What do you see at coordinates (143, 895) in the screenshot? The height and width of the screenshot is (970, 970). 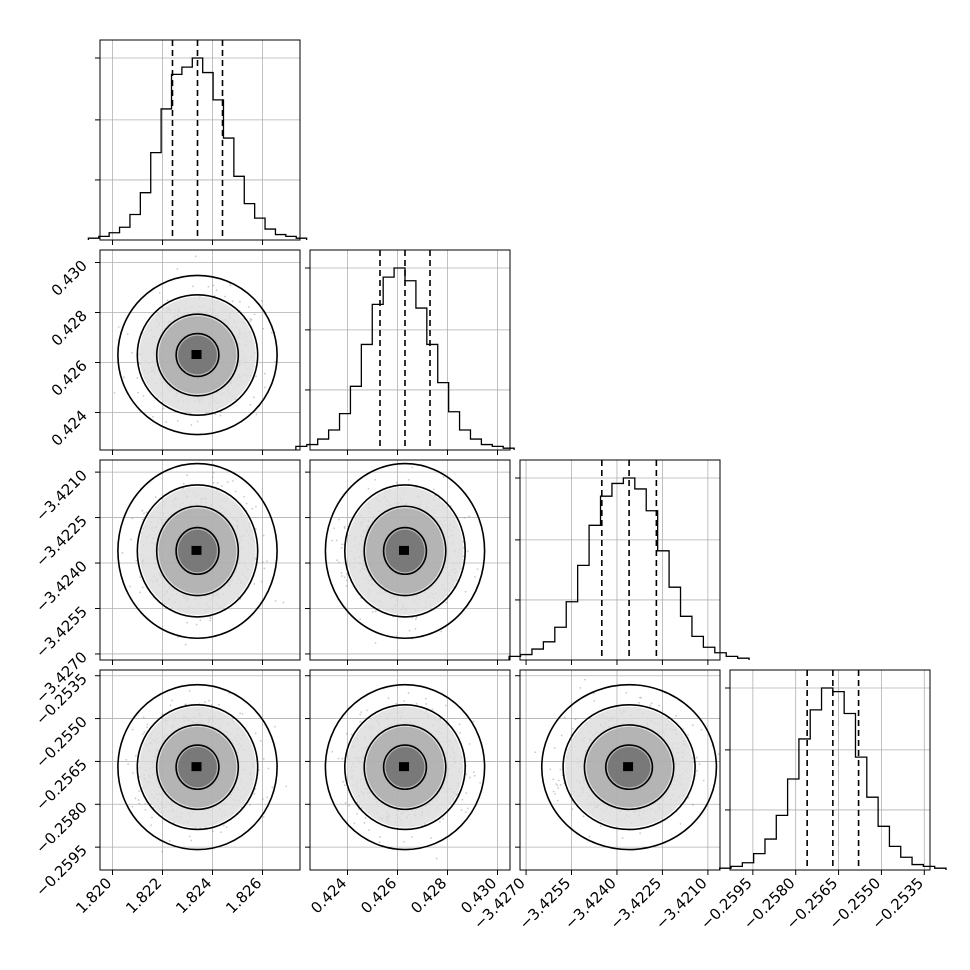 I see `x-tick-label-0-1: 1.822` at bounding box center [143, 895].